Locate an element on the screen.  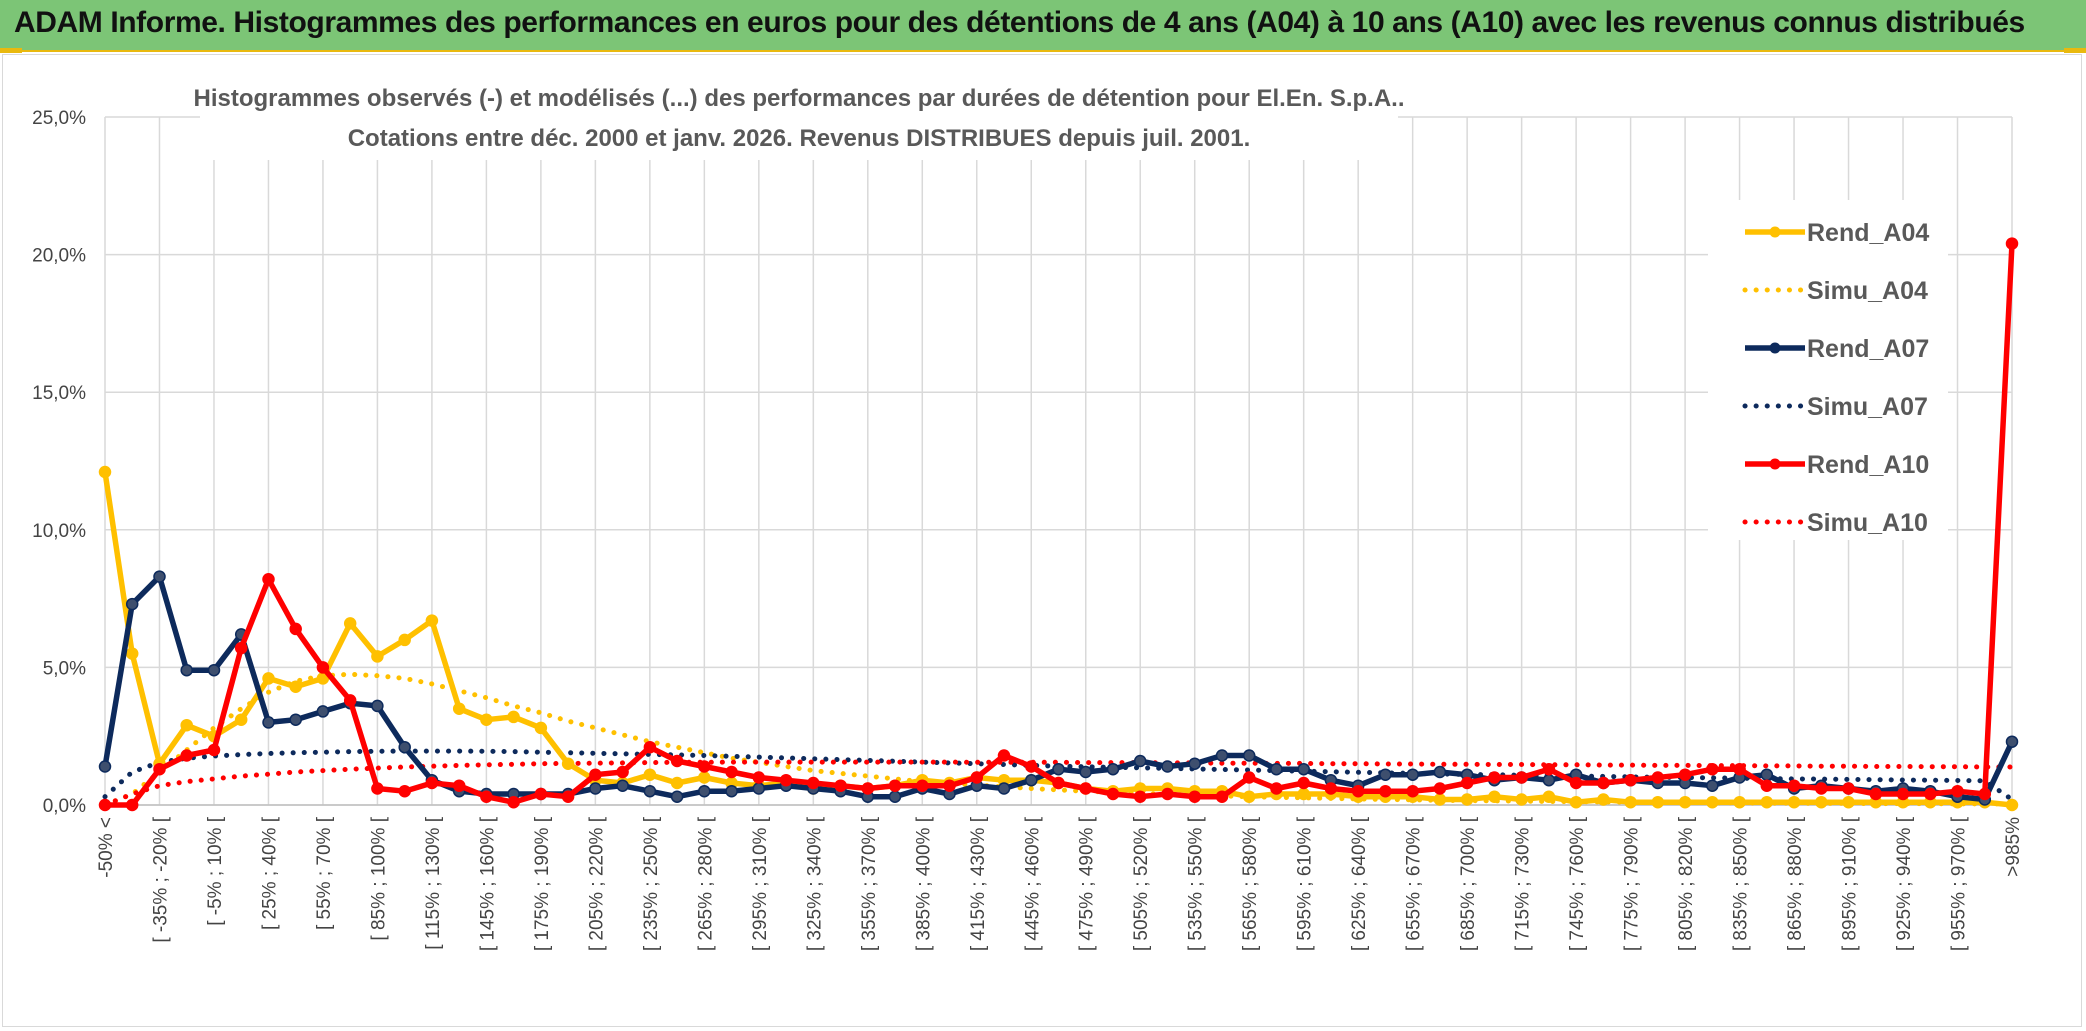
x-tick-label: [ 865% ; 880% [ is located at coordinates (1795, 883).